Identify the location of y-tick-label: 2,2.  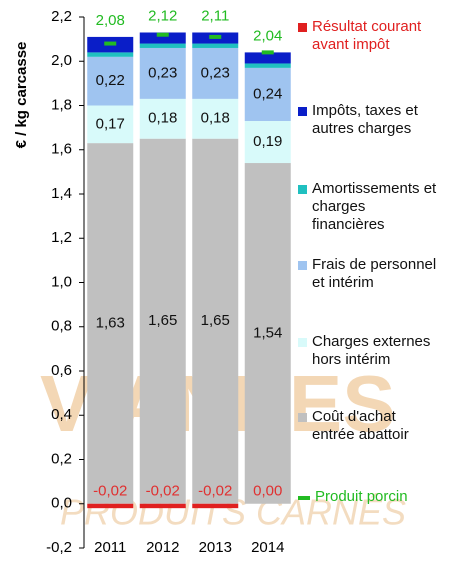
(61, 16).